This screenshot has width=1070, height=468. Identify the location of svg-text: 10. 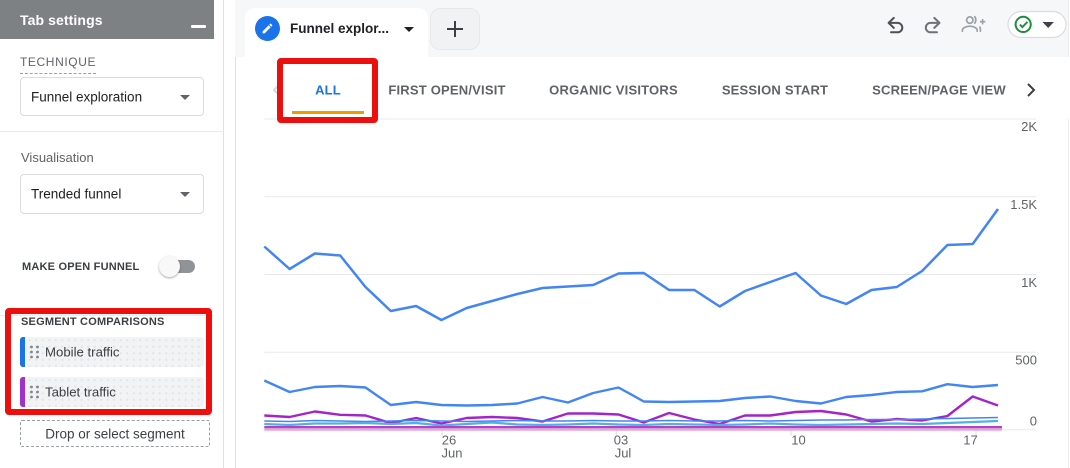
(798, 440).